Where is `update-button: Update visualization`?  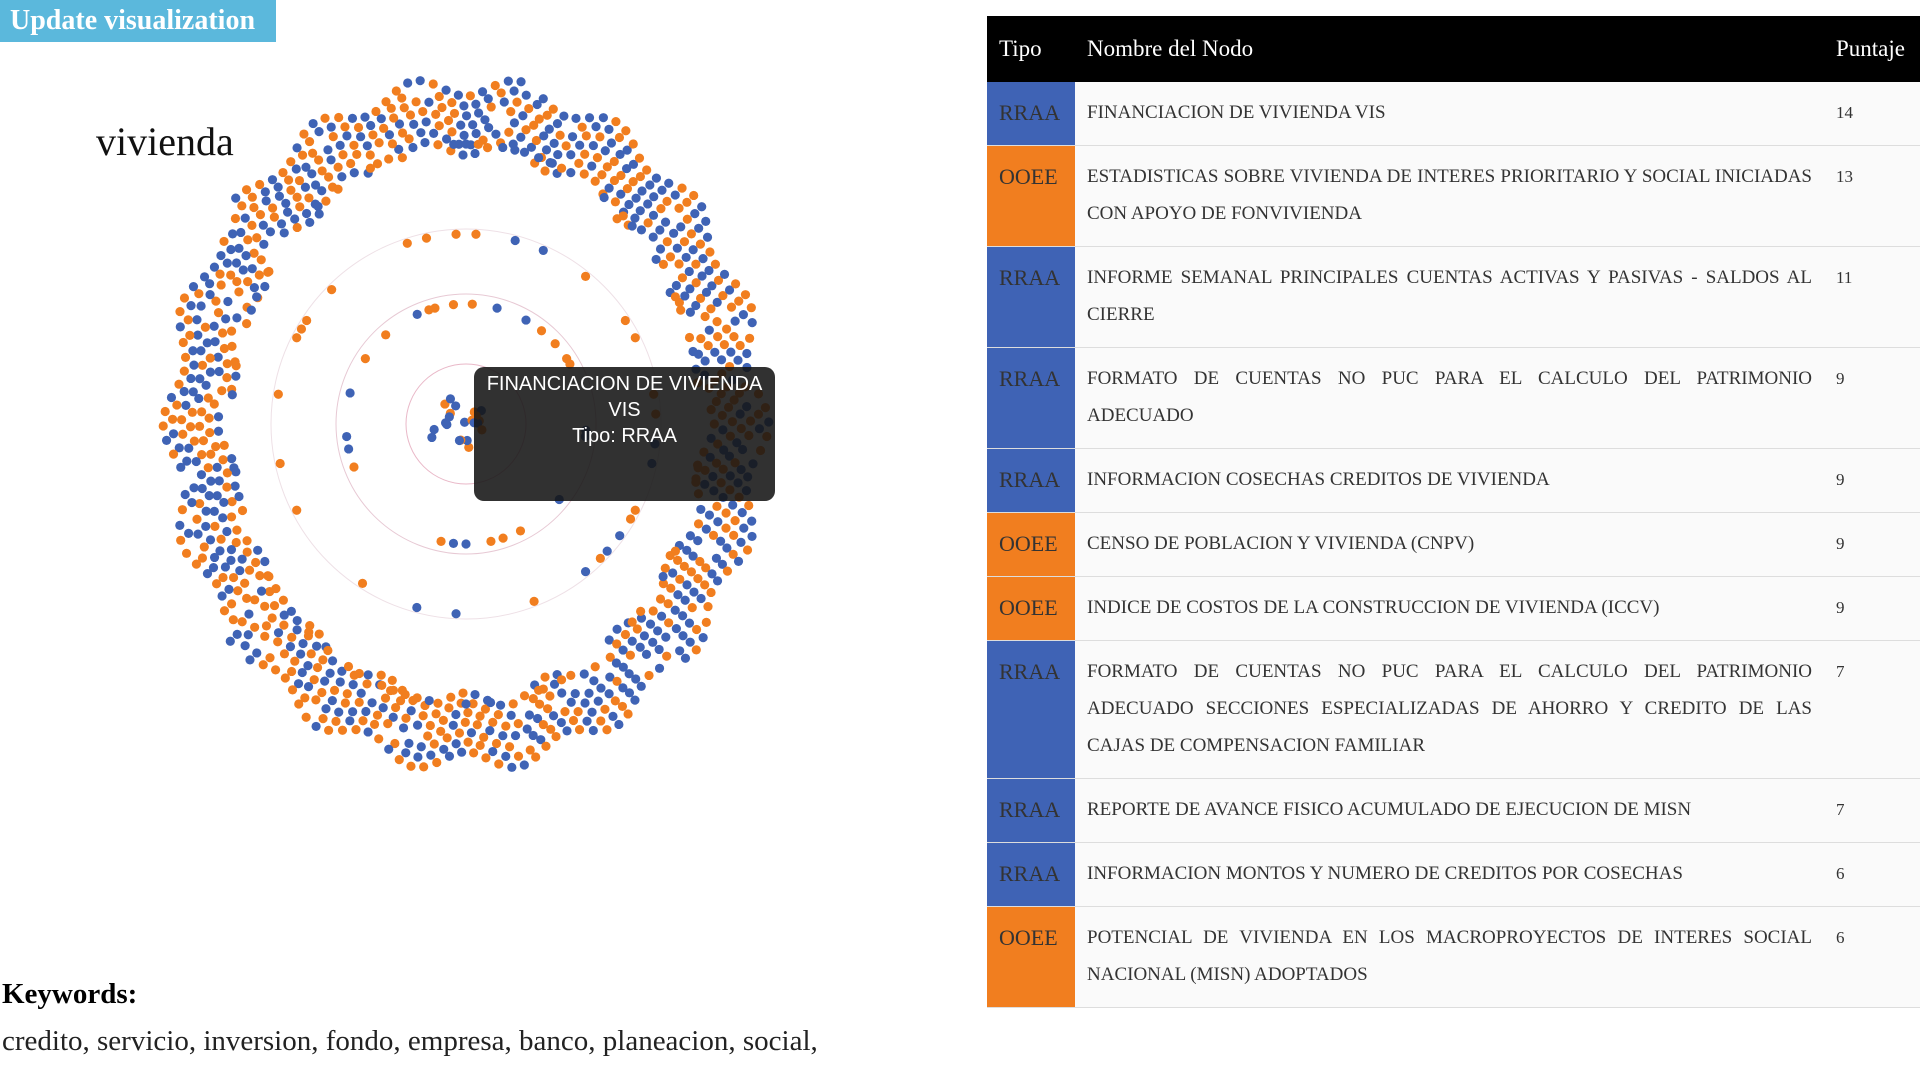 update-button: Update visualization is located at coordinates (138, 21).